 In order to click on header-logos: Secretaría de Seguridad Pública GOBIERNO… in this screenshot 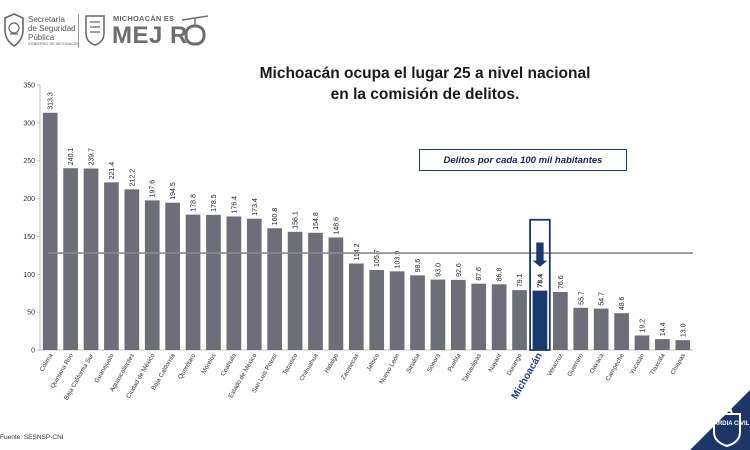, I will do `click(375, 30)`.